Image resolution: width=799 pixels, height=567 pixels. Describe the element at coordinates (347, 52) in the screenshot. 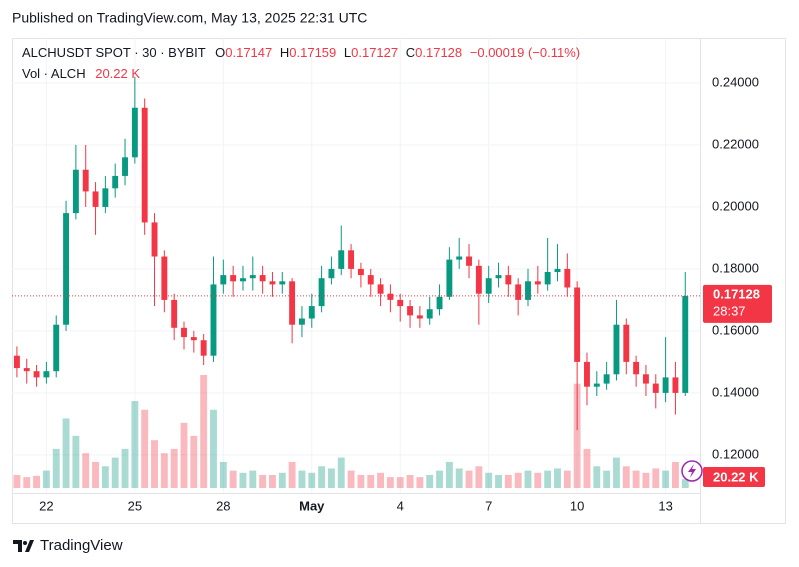

I see `l-label: L` at that location.